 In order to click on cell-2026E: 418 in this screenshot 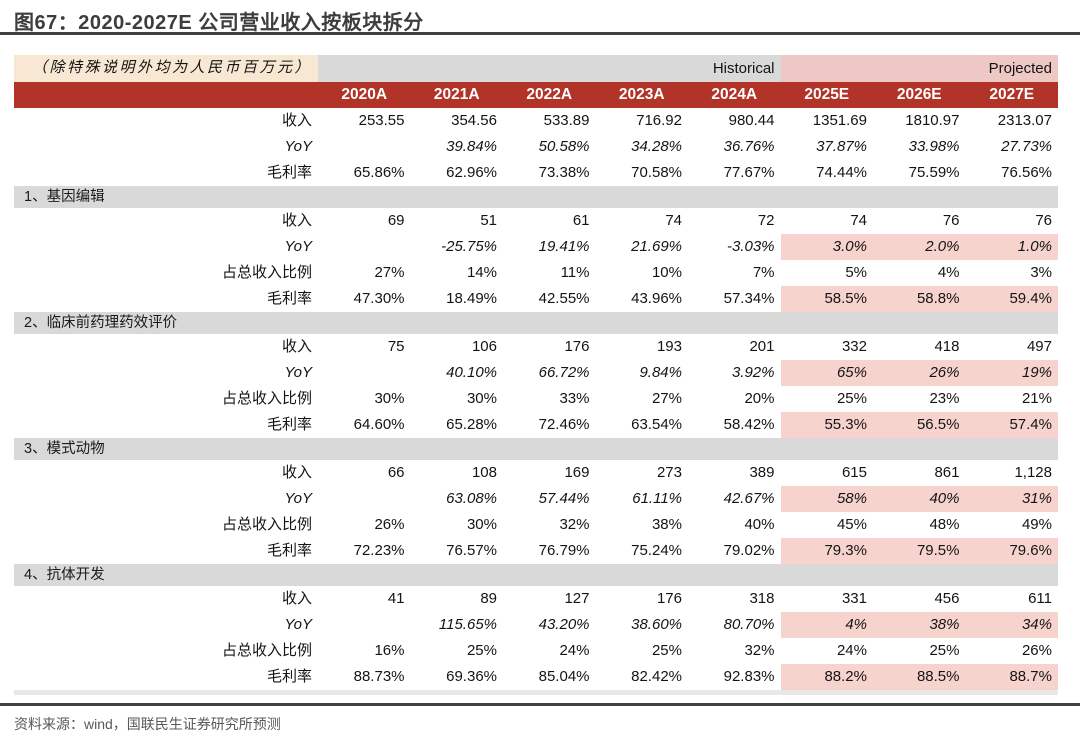, I will do `click(947, 346)`.